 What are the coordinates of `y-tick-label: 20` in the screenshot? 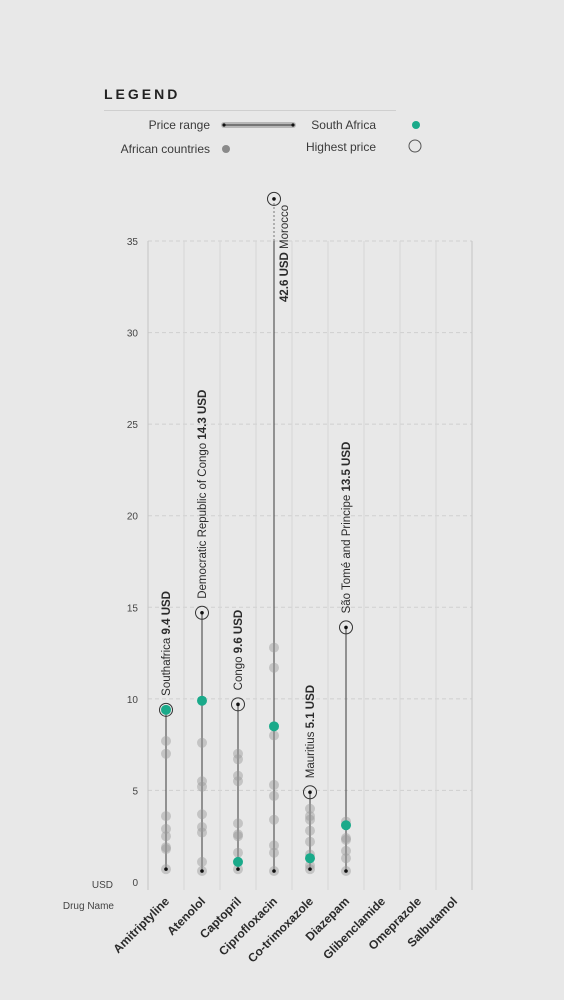 It's located at (133, 517).